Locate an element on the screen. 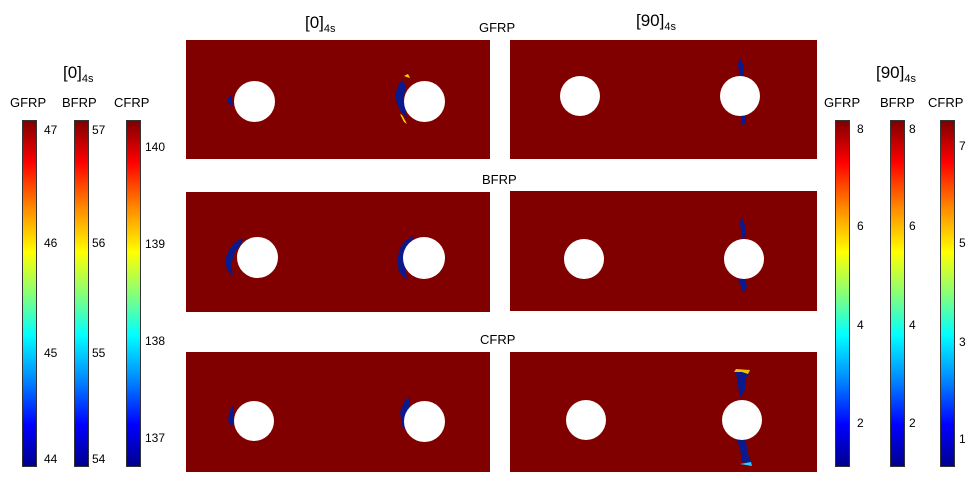 This screenshot has width=970, height=478. left-colorbar-label-gfrp: GFRP is located at coordinates (28, 102).